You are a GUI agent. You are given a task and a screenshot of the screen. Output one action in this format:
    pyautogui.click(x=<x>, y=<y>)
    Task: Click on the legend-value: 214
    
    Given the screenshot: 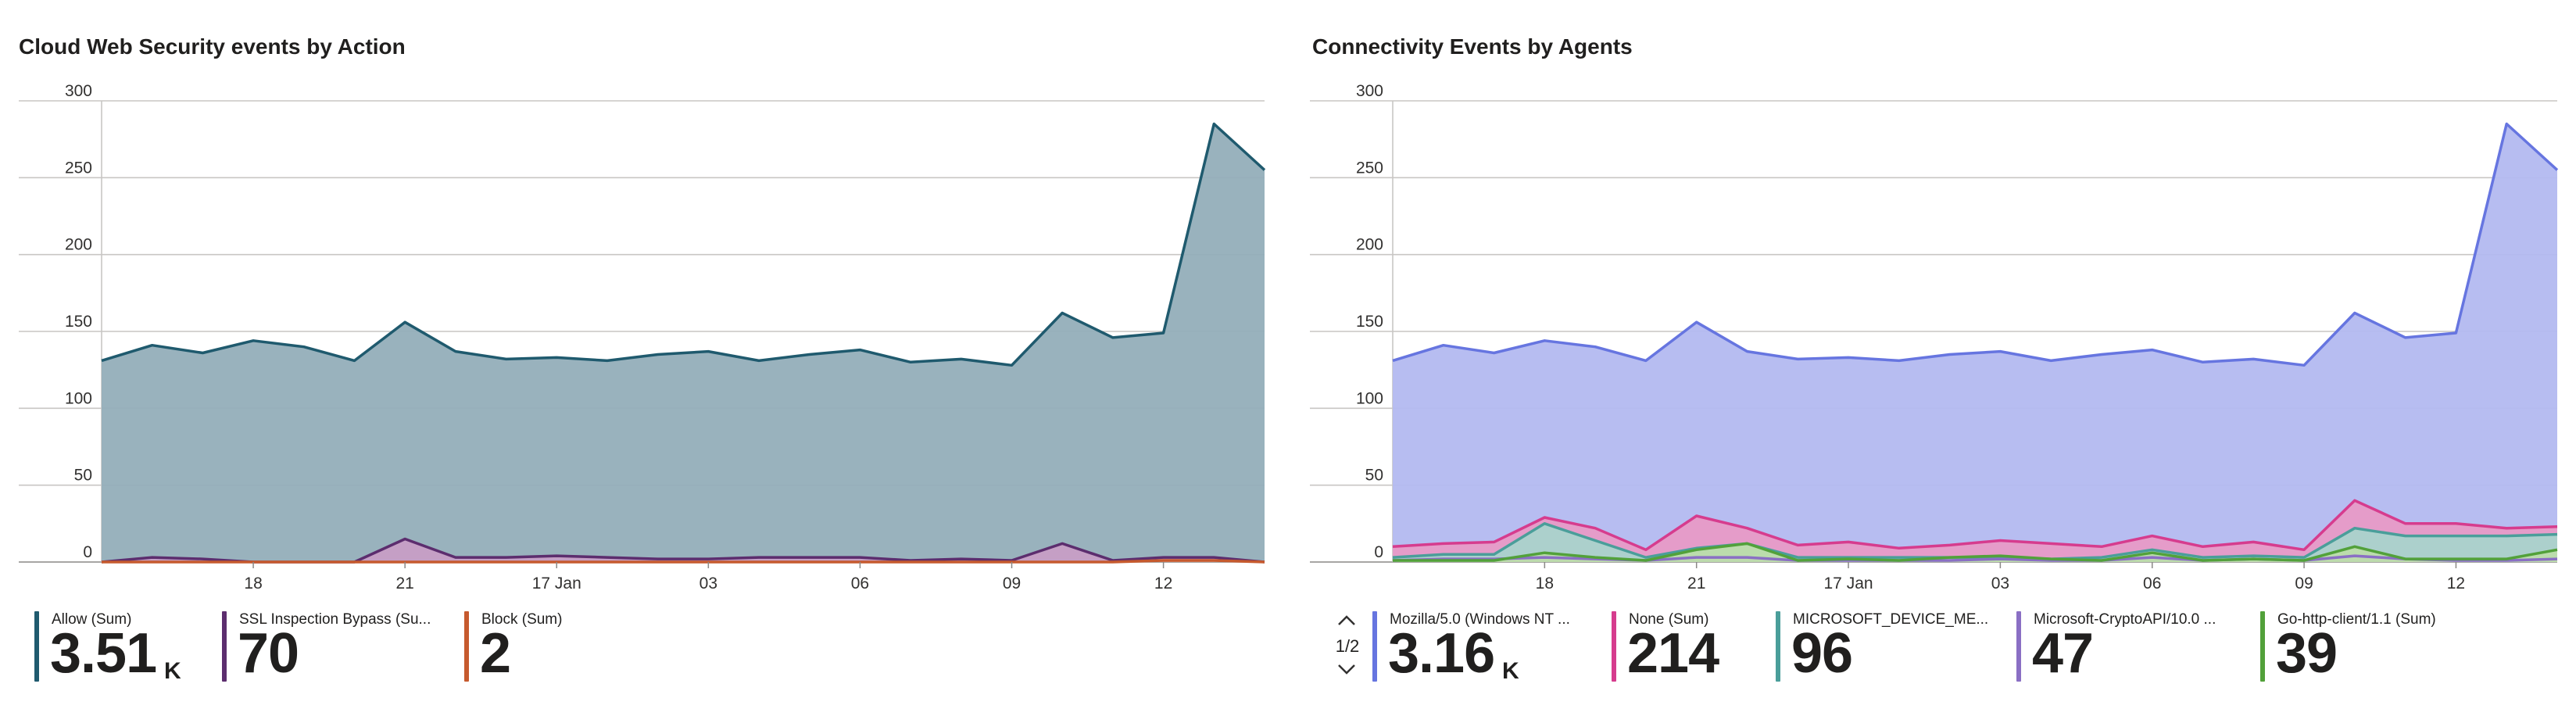 What is the action you would take?
    pyautogui.click(x=1673, y=653)
    